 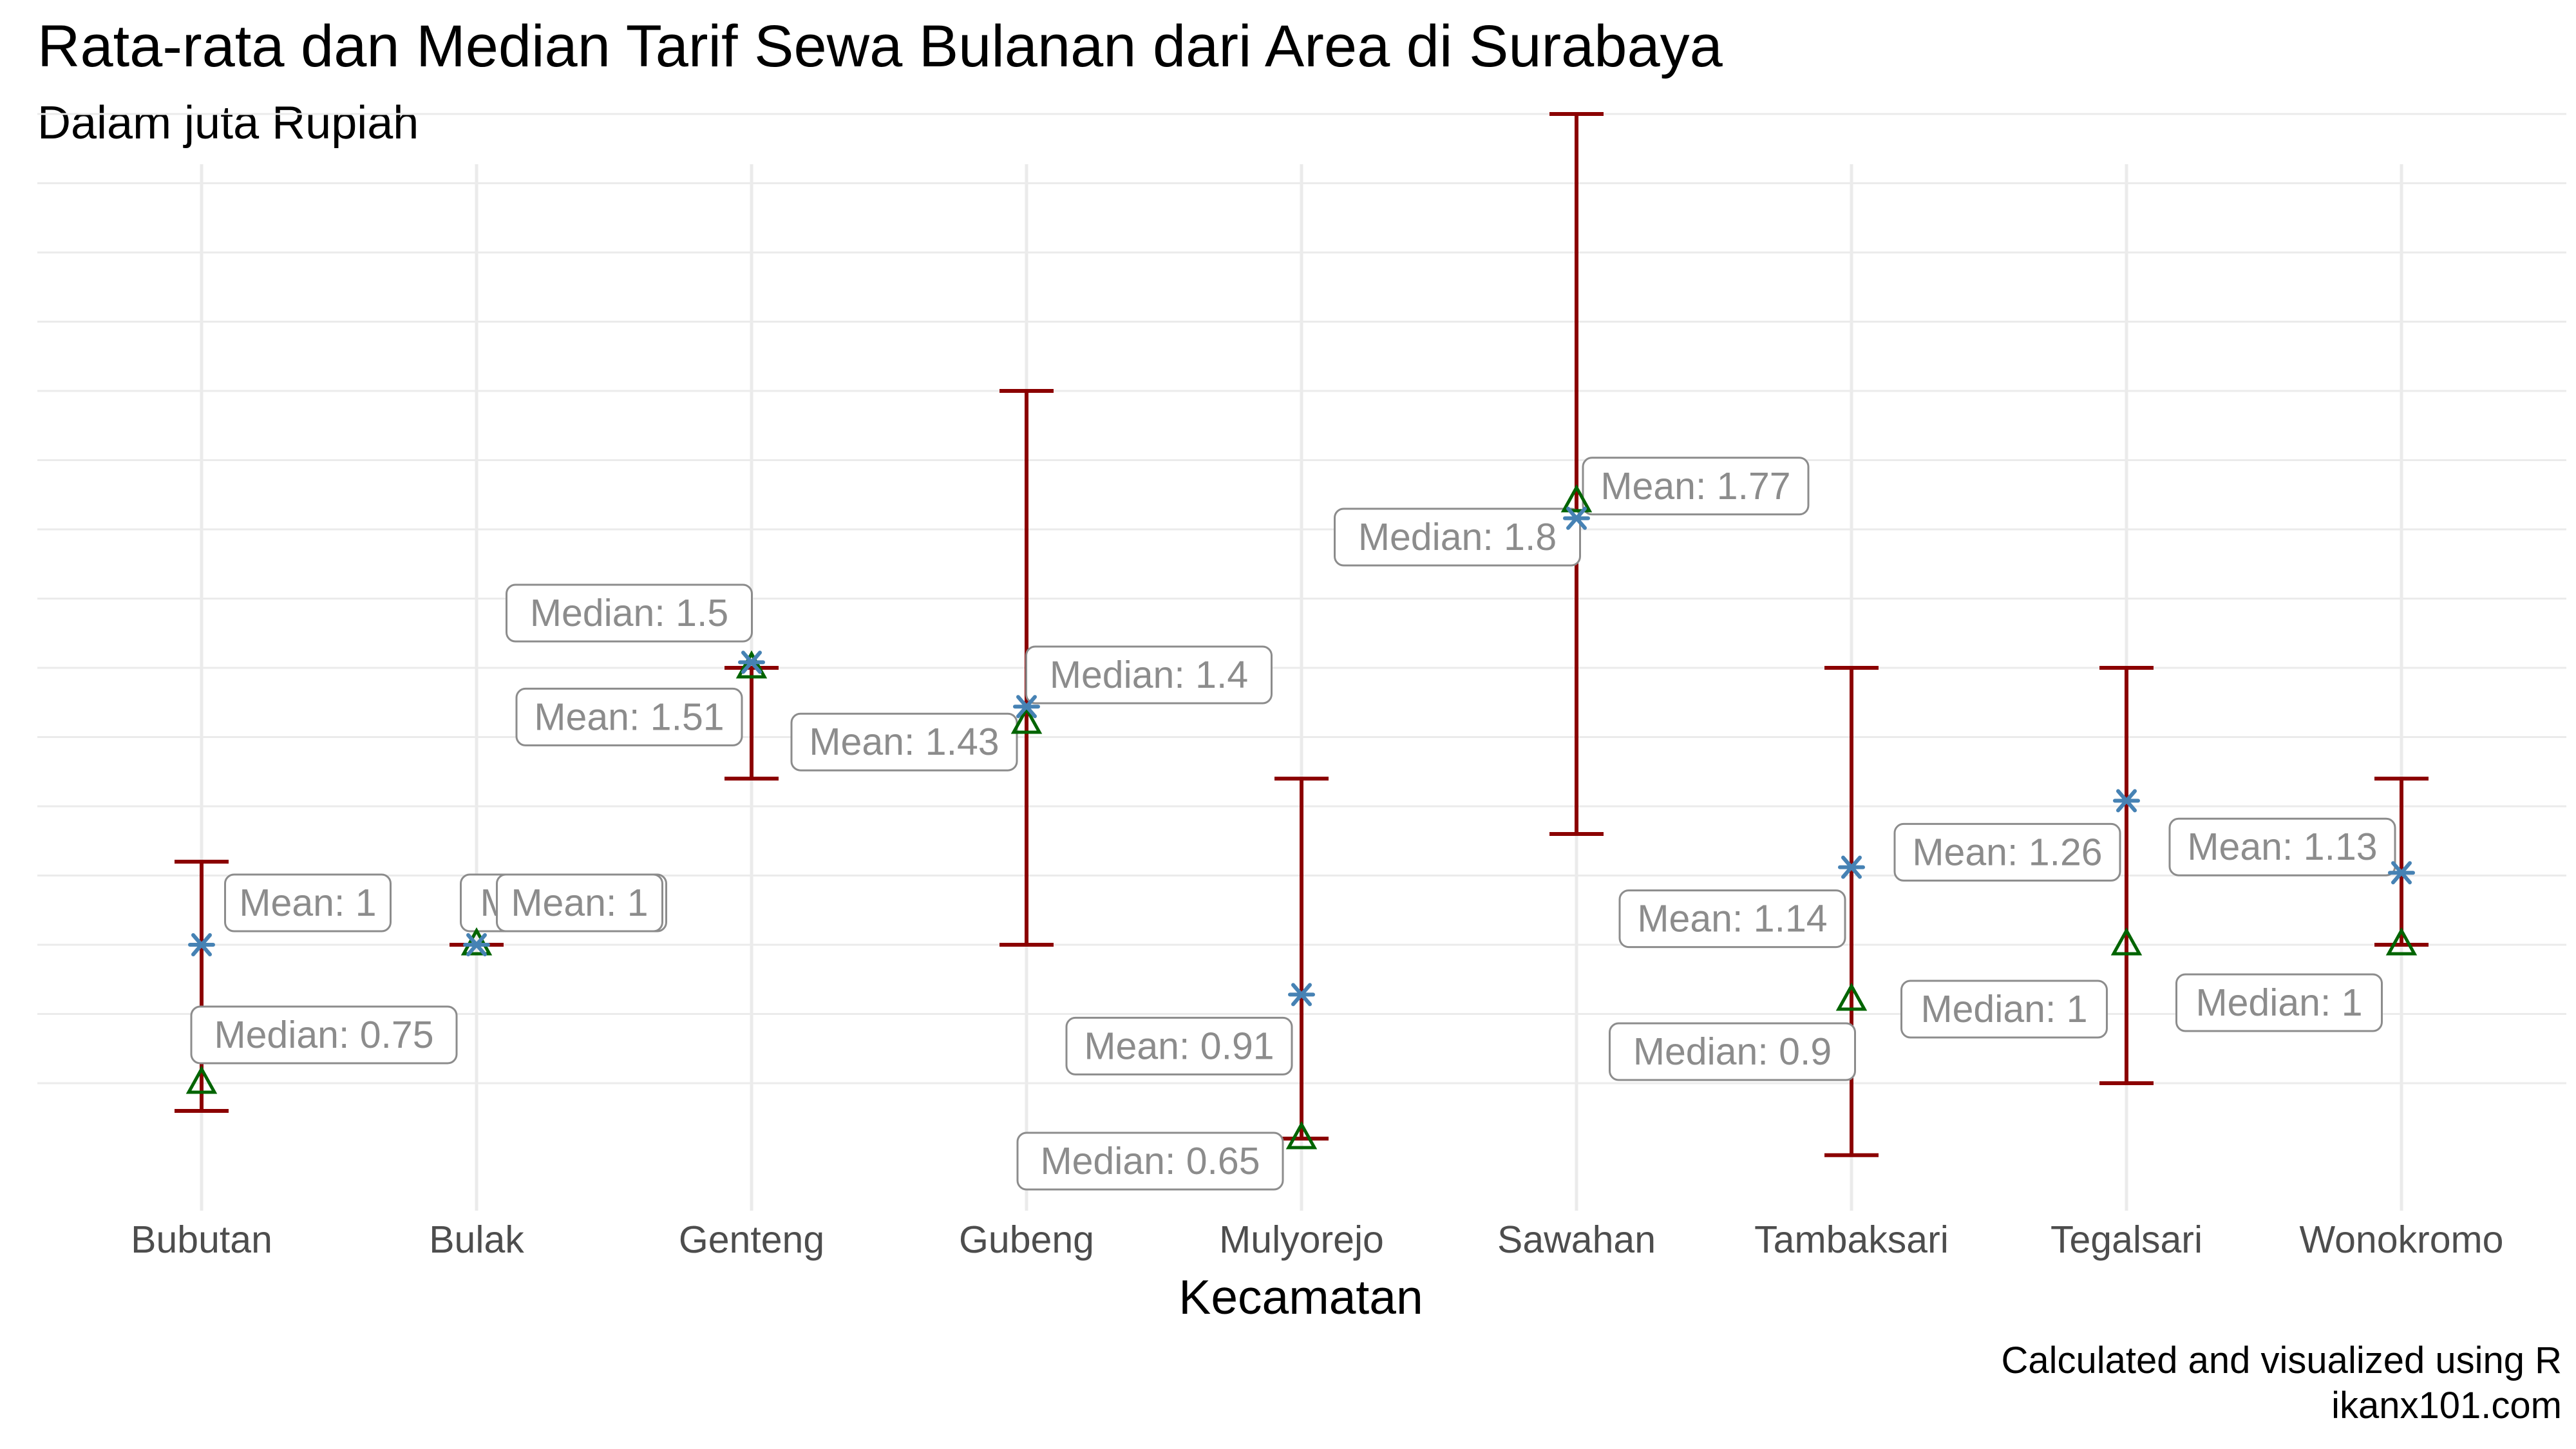 I want to click on mean-label: Mean: 0.91, so click(x=1179, y=1045).